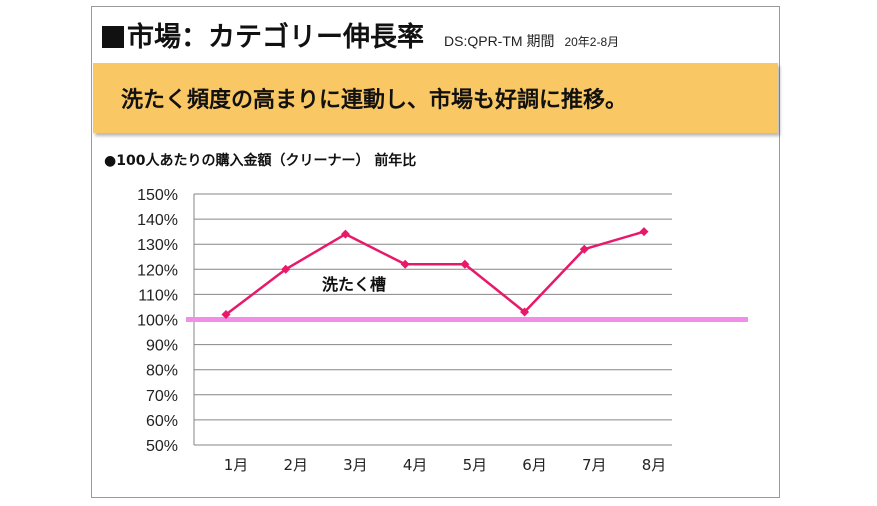 The width and height of the screenshot is (877, 506). I want to click on title-square-icon, so click(113, 37).